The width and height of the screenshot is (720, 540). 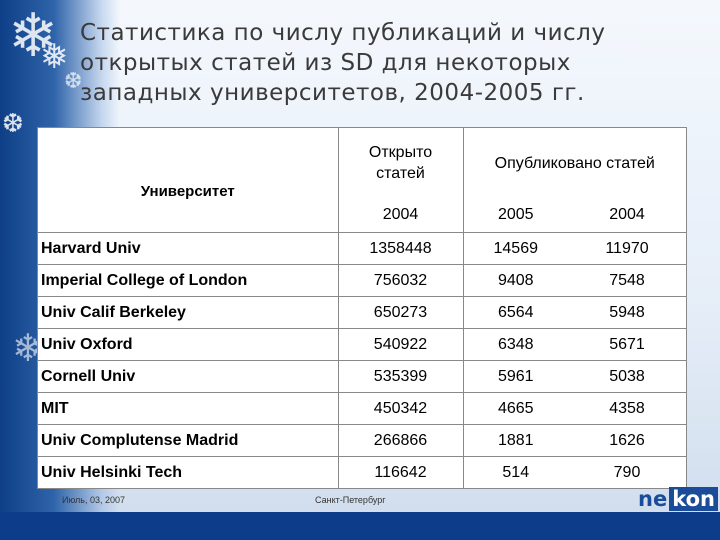 What do you see at coordinates (400, 248) in the screenshot?
I see `table-cell: 1358448` at bounding box center [400, 248].